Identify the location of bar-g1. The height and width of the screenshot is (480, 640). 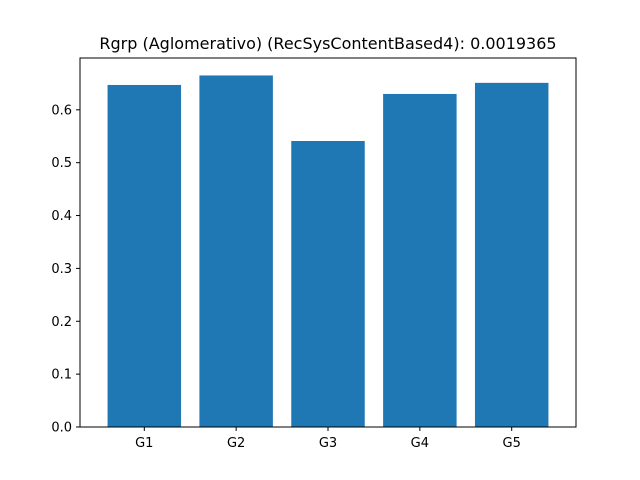
(144, 256).